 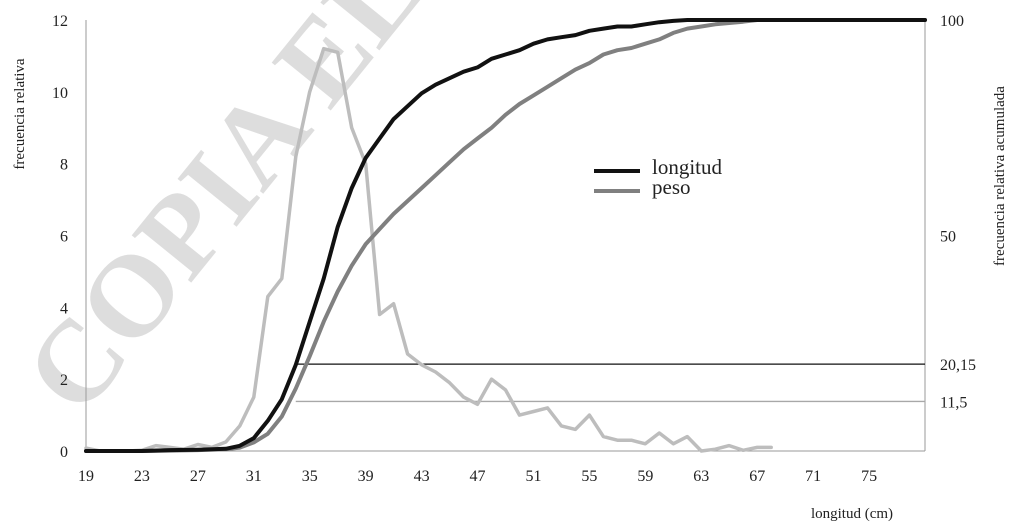 What do you see at coordinates (533, 476) in the screenshot?
I see `x-tick-label: 51` at bounding box center [533, 476].